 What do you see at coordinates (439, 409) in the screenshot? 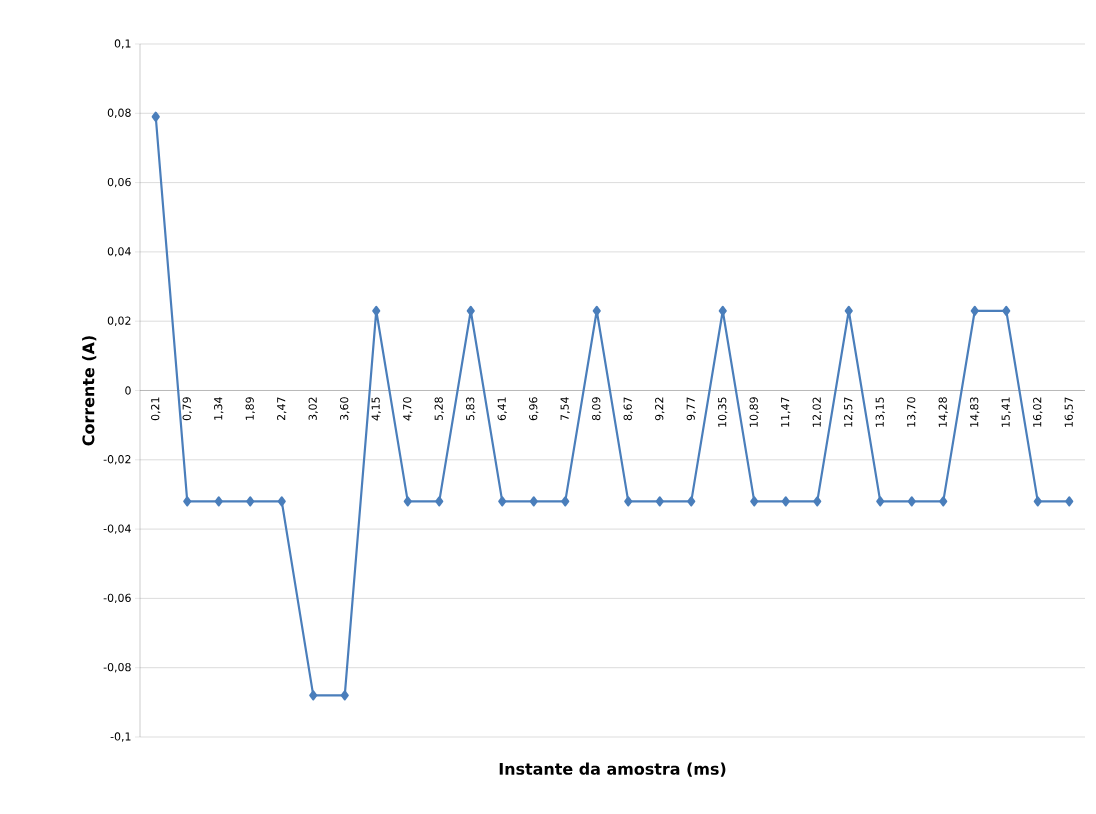
I see `x-tick-label: 5,28` at bounding box center [439, 409].